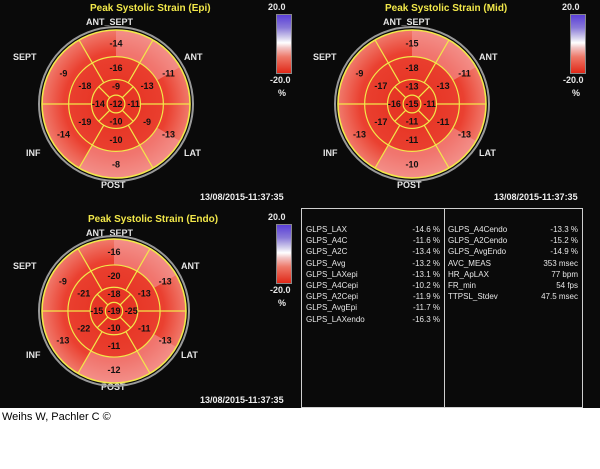  I want to click on table-row: GLPS_A4Cendo -13.3 %, so click(513, 230).